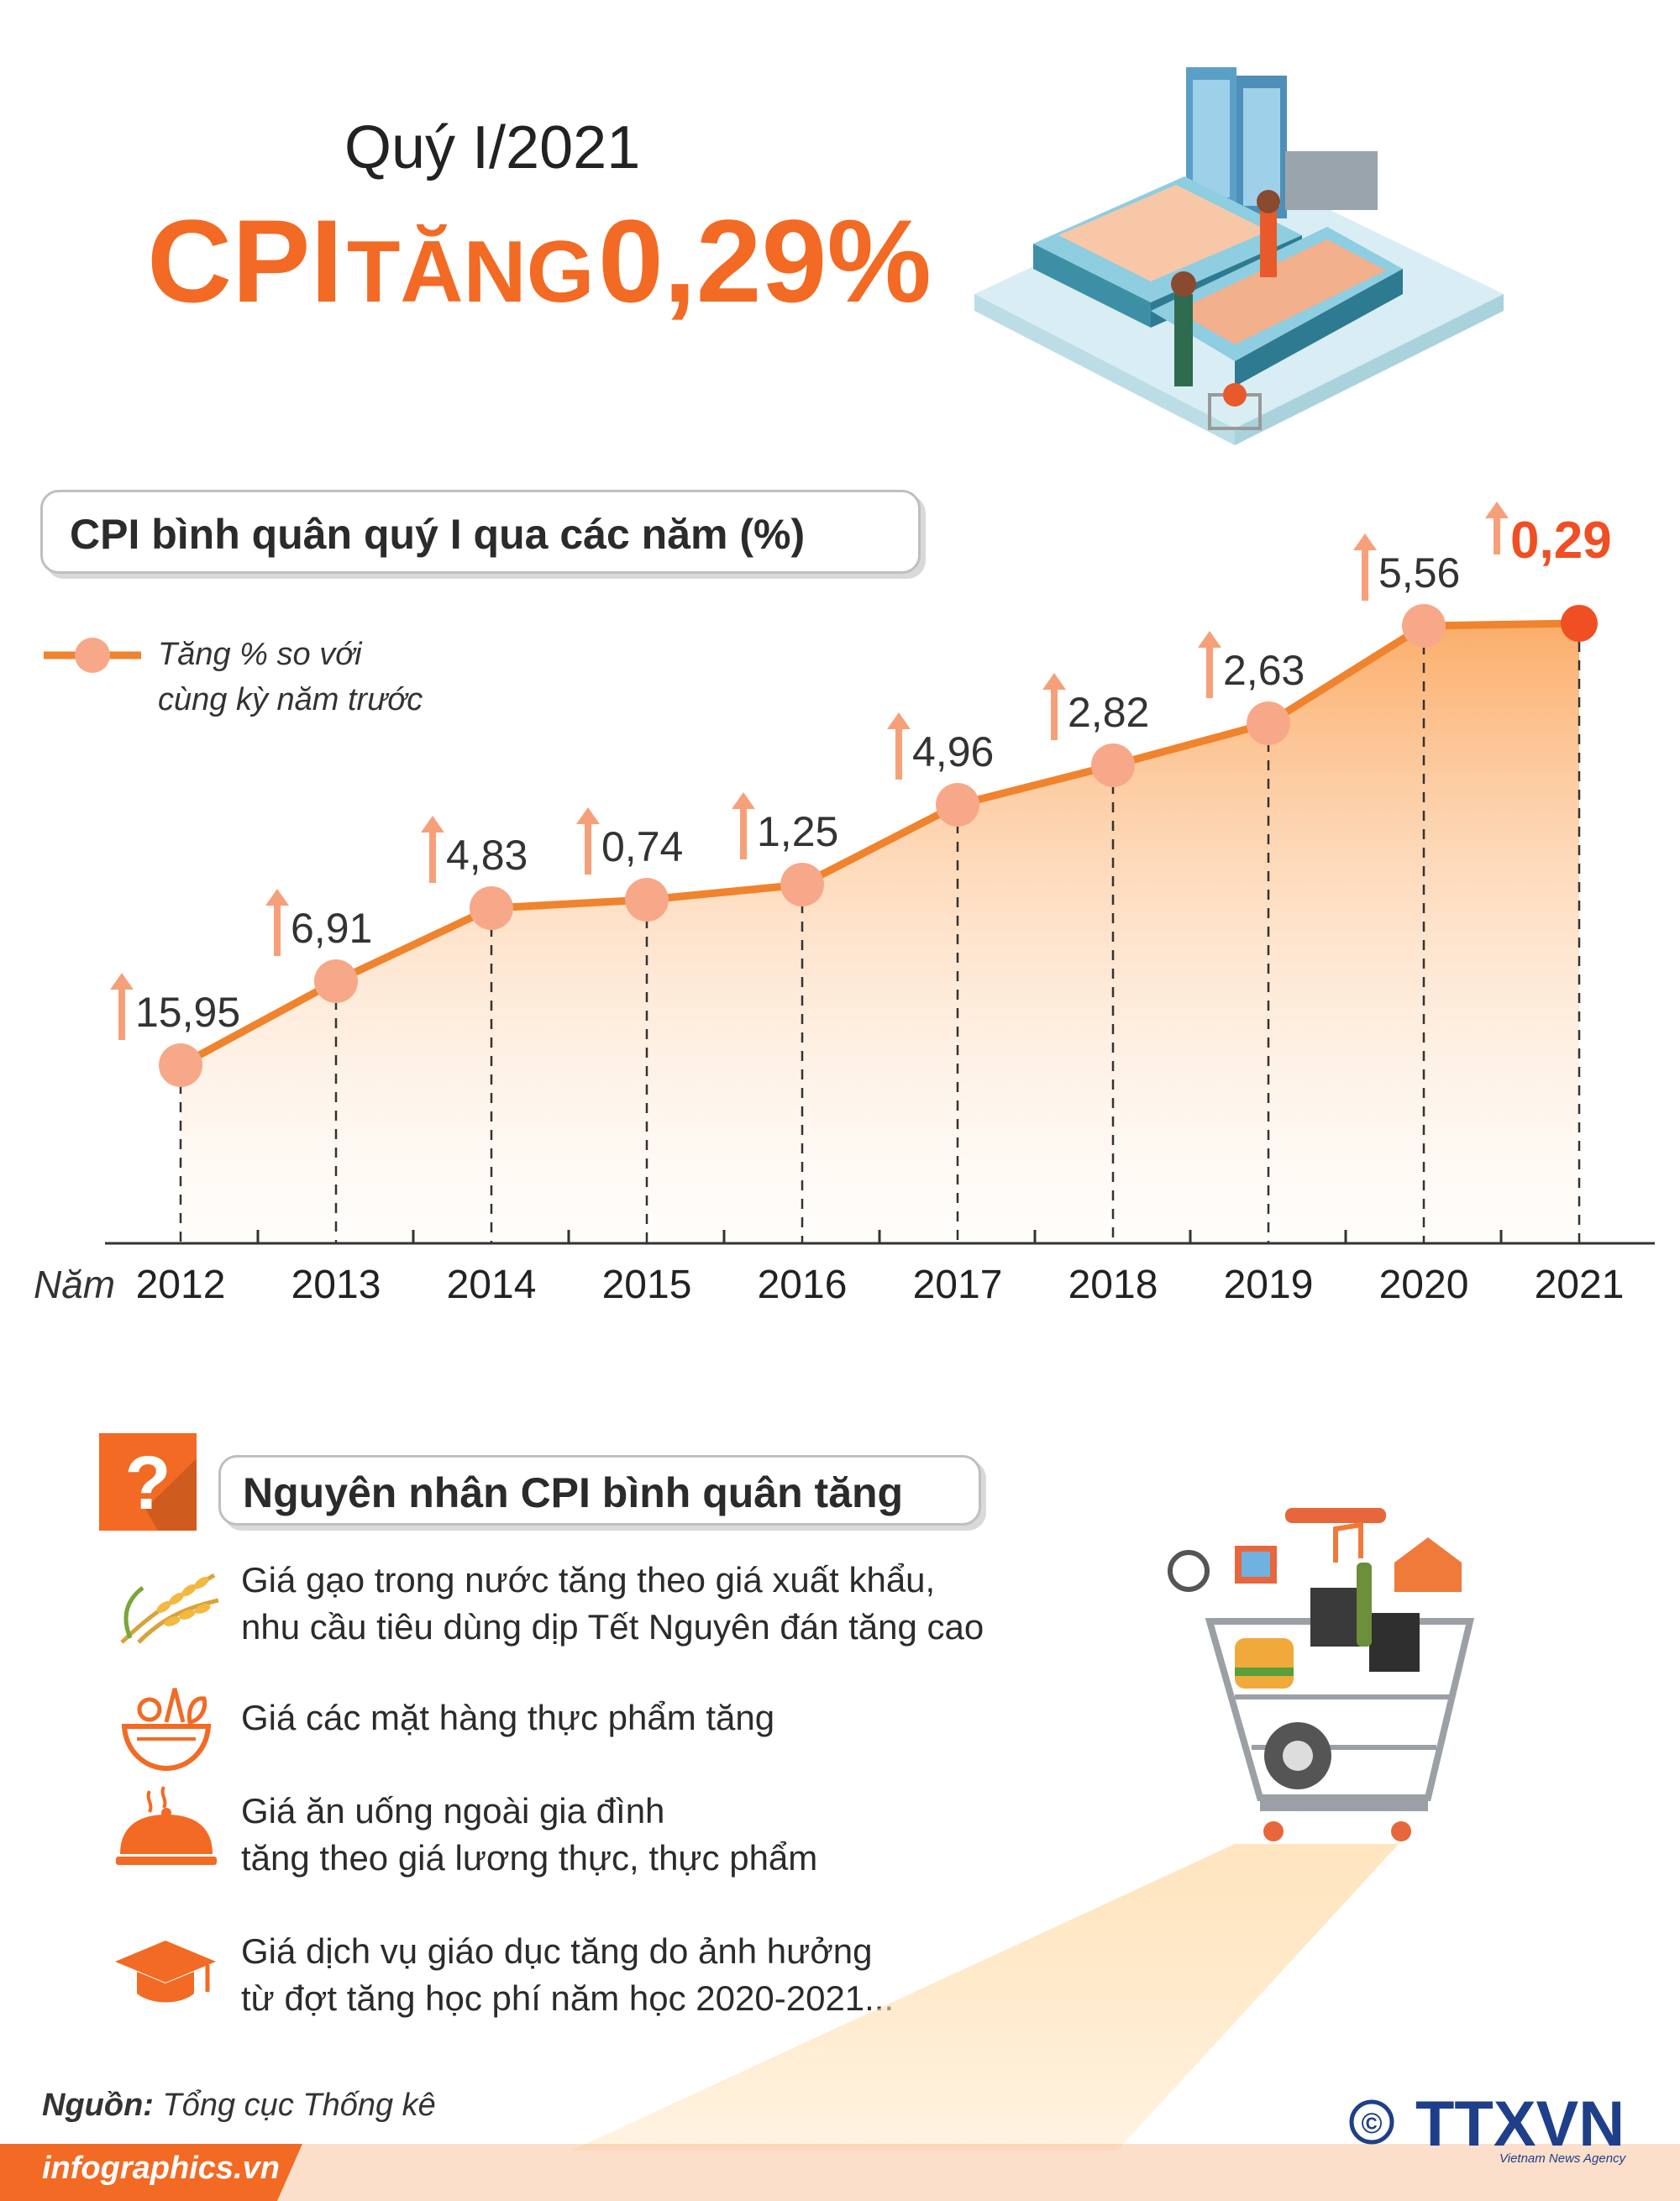 The image size is (1680, 2201). I want to click on graduation-cap-icon, so click(165, 1972).